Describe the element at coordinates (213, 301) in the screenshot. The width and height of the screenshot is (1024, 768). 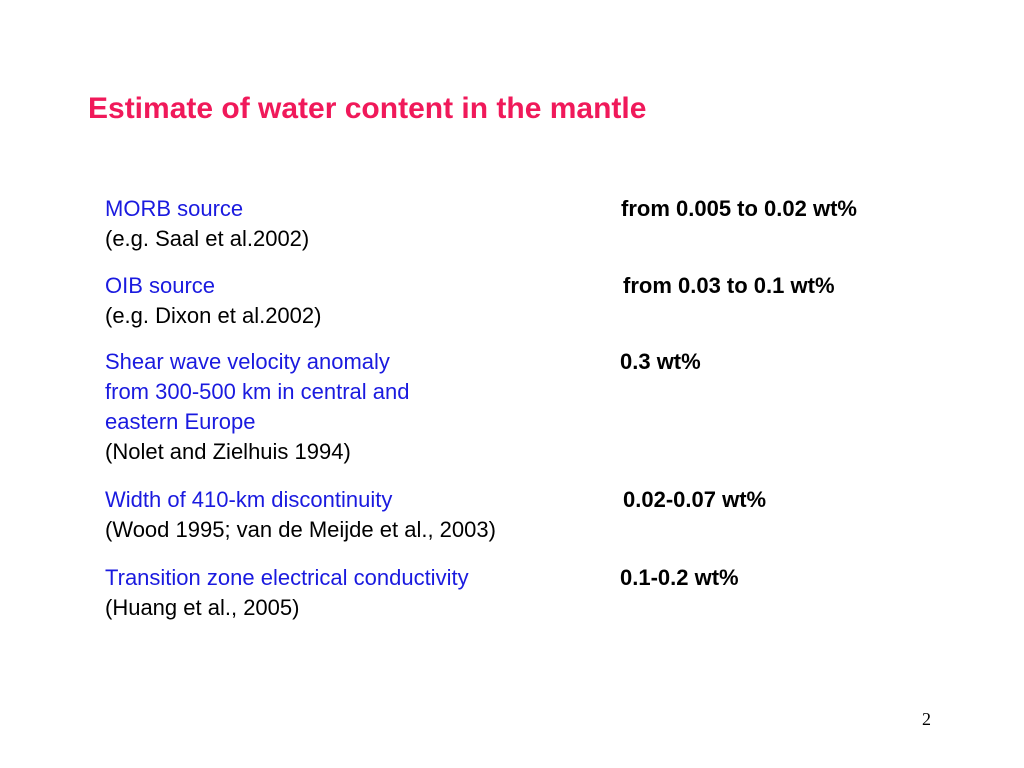
I see `entry-oib-source: OIB source (e.g. Dixon et al.2002)` at that location.